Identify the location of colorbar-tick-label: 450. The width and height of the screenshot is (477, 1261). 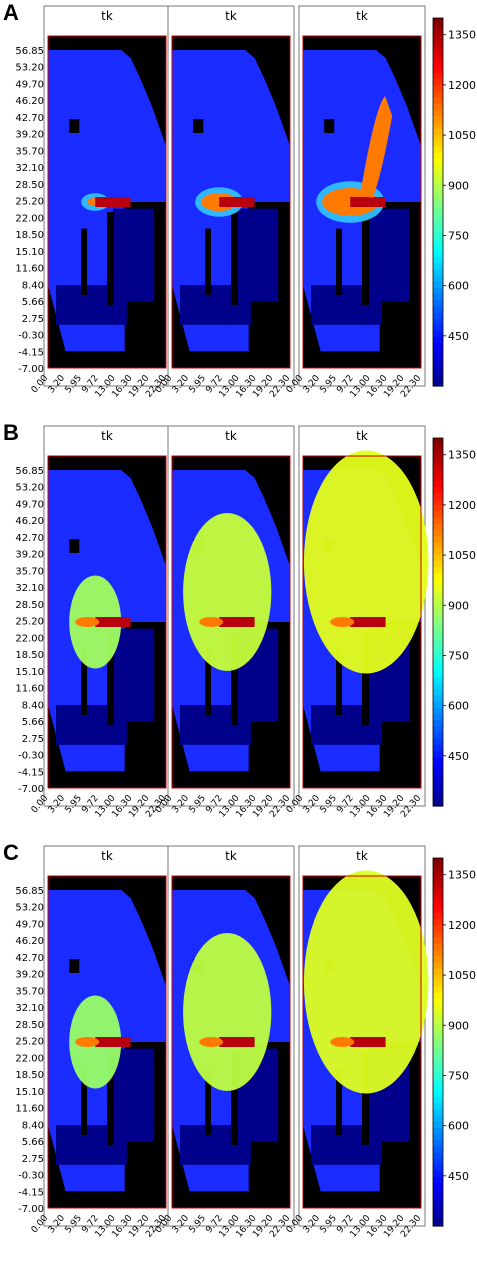
(458, 336).